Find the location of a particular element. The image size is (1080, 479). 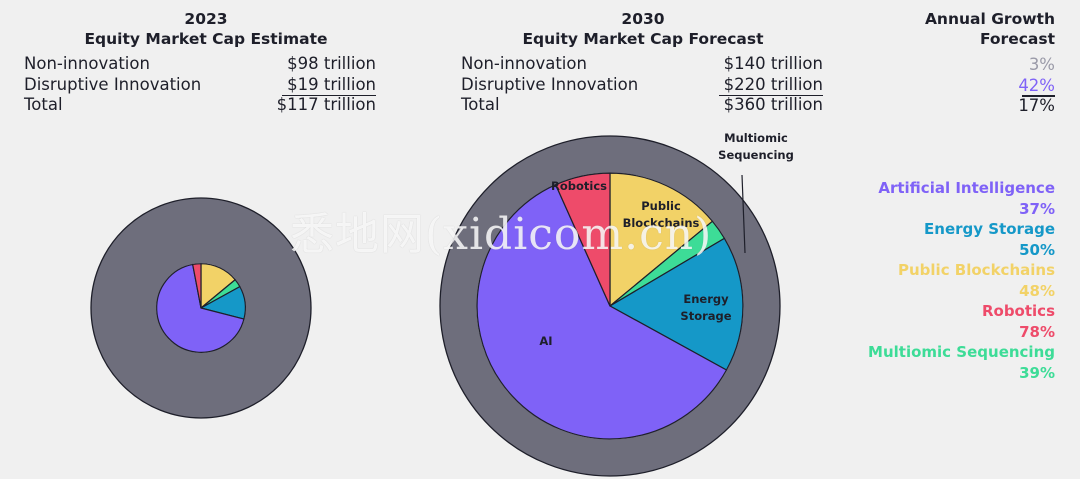

table-row: Total $360 trillion is located at coordinates (642, 105).